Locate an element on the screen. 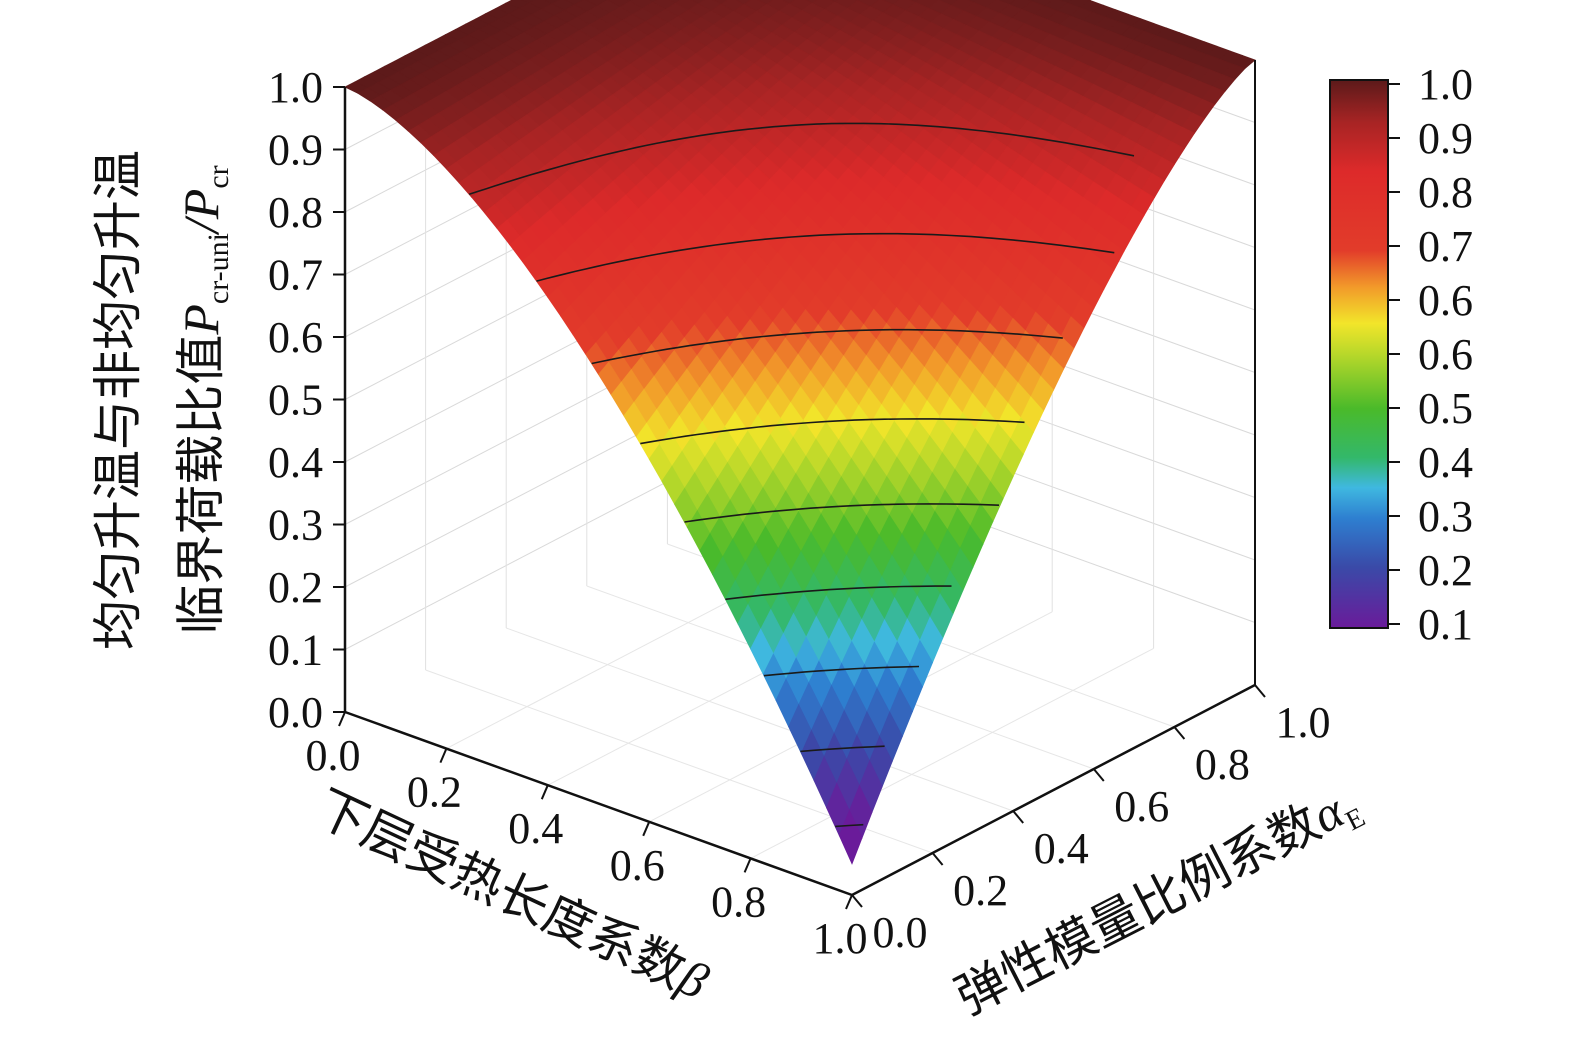 The height and width of the screenshot is (1053, 1575). alpha-tick-label: 0.4 is located at coordinates (1061, 848).